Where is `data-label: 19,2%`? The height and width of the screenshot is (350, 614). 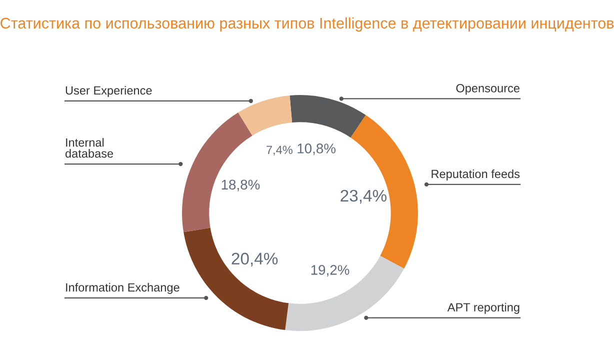 data-label: 19,2% is located at coordinates (330, 270).